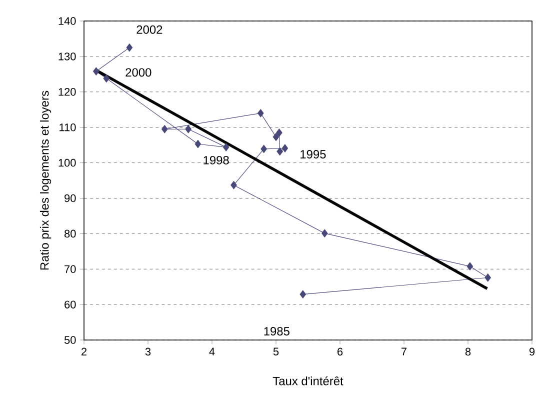  I want to click on y-tick-label: 90, so click(70, 198).